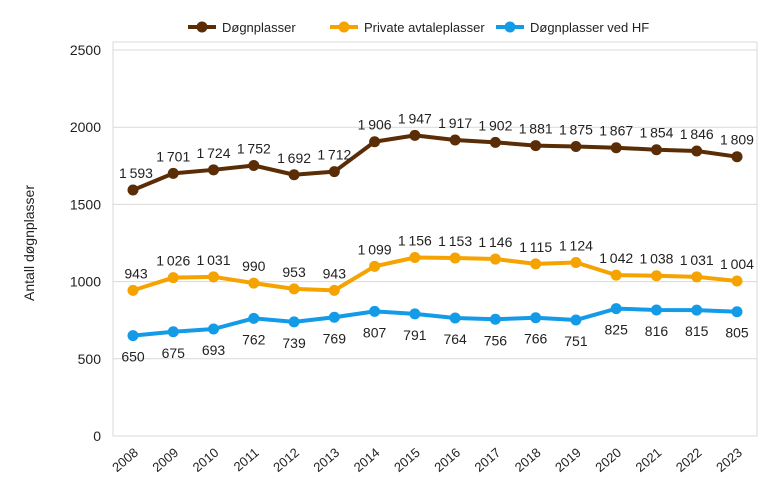  I want to click on data-label: 953, so click(294, 272).